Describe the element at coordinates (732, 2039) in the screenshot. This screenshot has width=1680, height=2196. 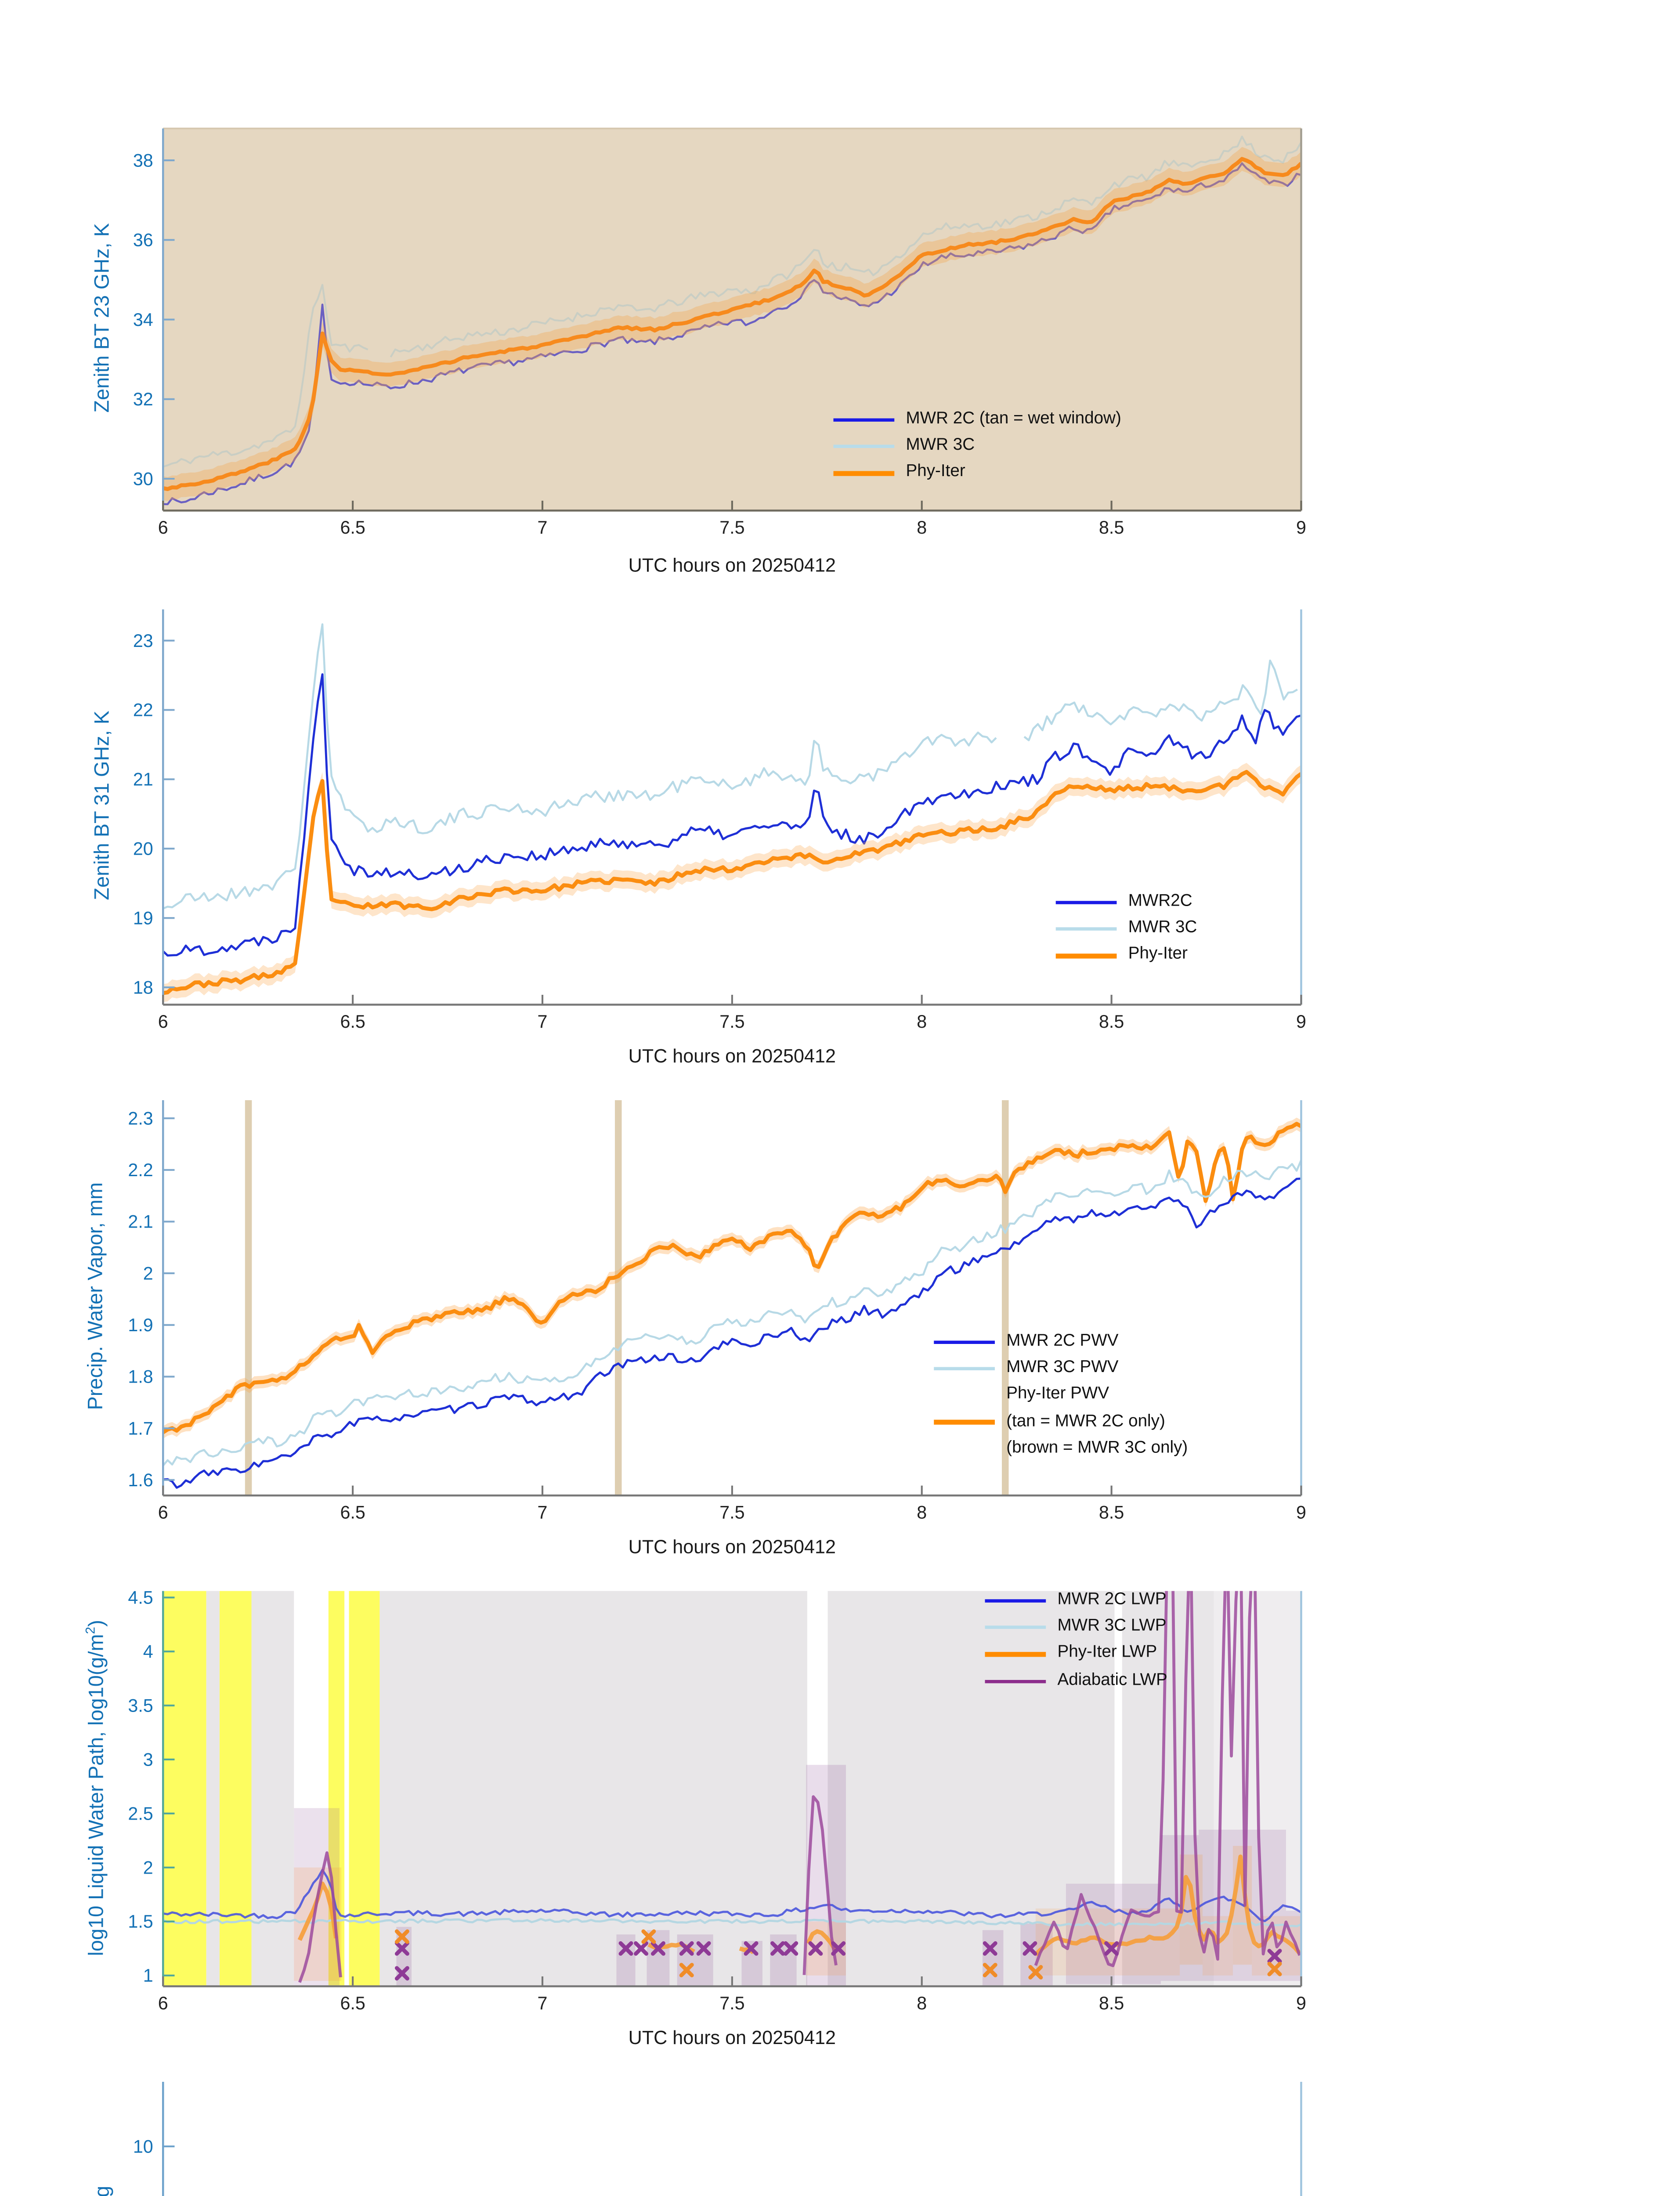
I see `x-axis-label-4: UTC hours on 20250412` at that location.